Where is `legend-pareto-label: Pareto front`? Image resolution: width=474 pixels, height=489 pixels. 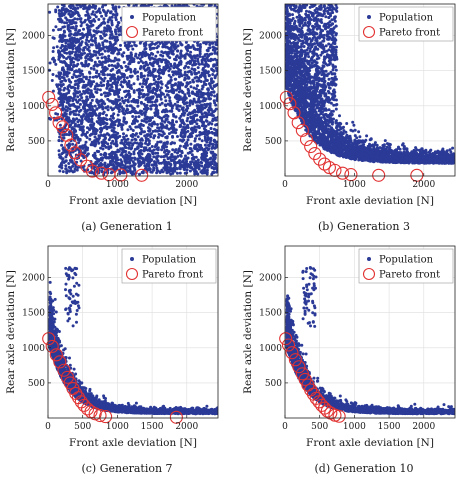
legend-pareto-label: Pareto front is located at coordinates (172, 33).